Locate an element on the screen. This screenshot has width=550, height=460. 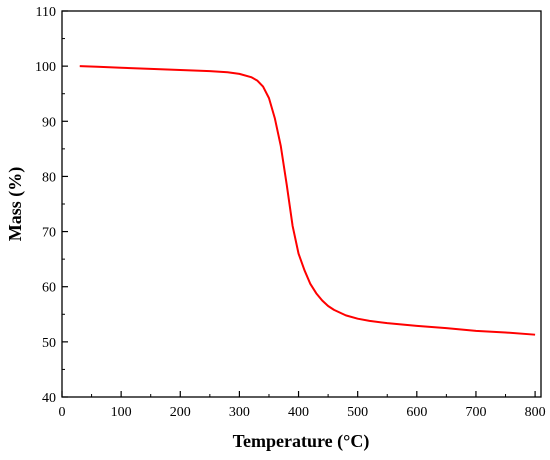
x-tick-label: 400 is located at coordinates (298, 412).